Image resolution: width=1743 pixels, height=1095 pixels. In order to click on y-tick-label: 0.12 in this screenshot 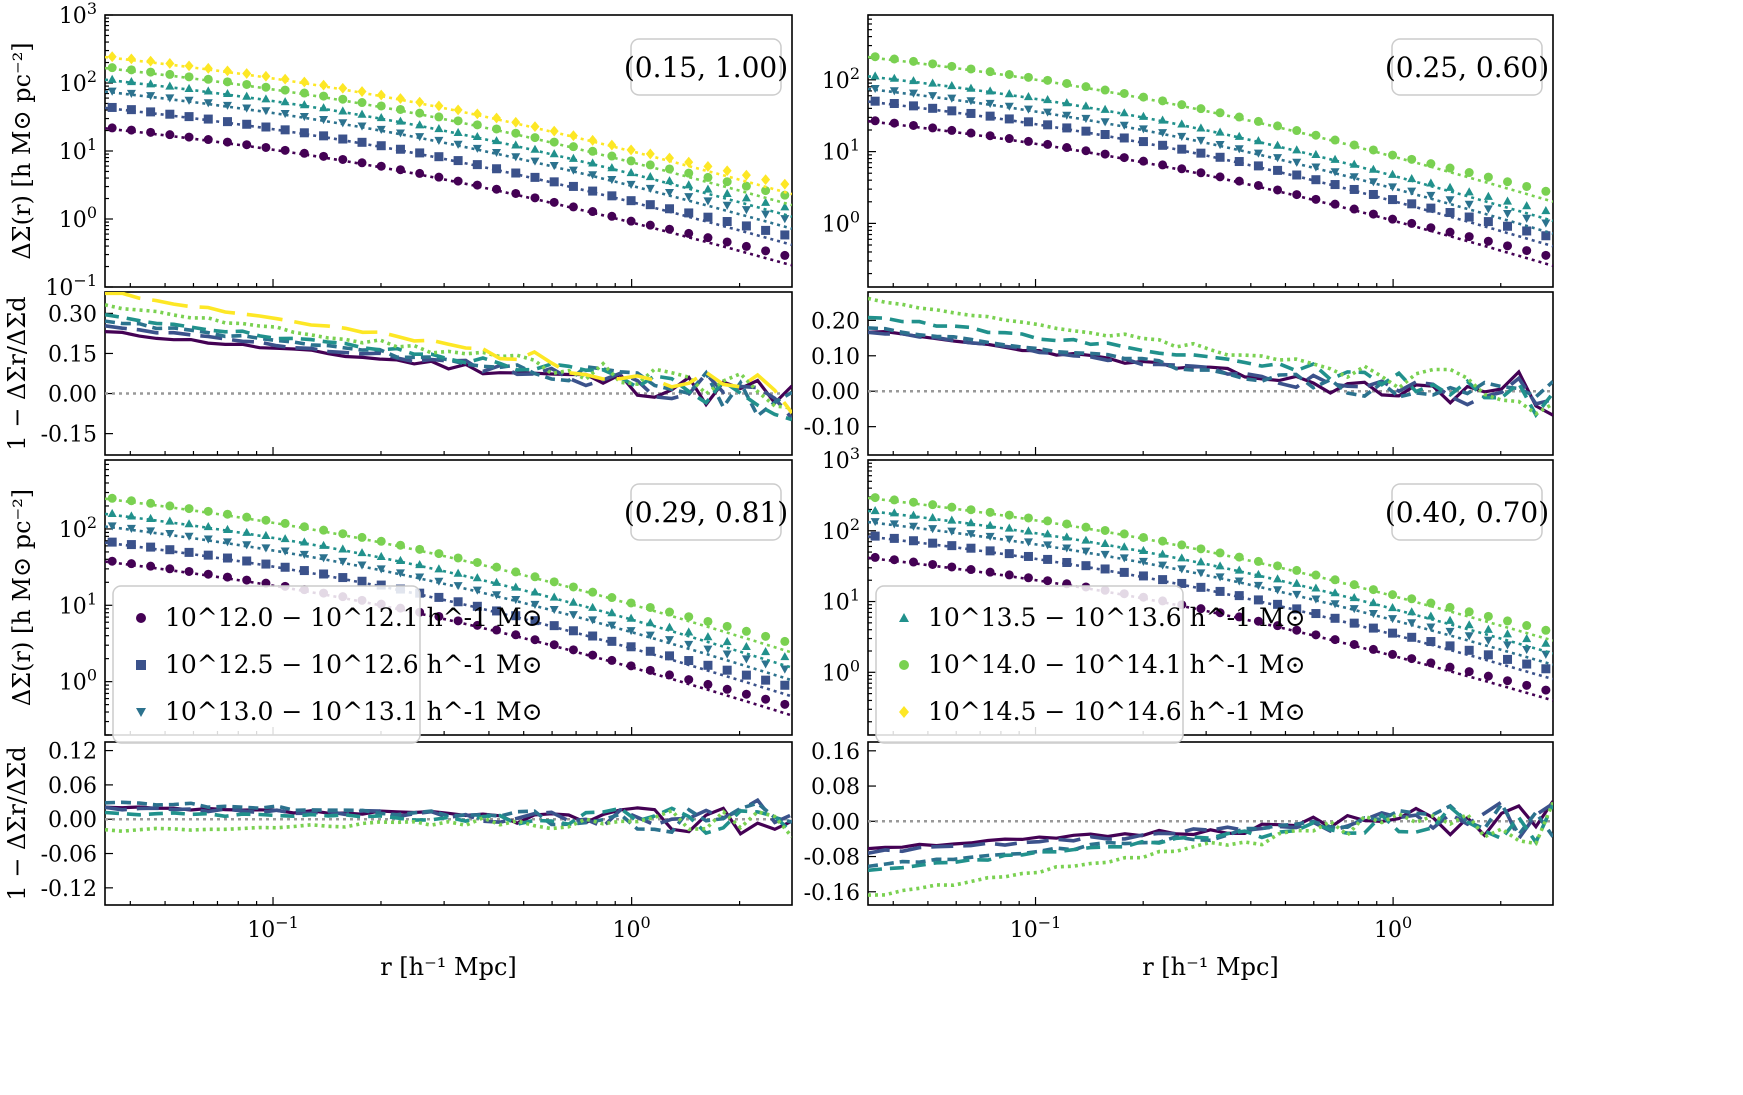, I will do `click(72, 752)`.